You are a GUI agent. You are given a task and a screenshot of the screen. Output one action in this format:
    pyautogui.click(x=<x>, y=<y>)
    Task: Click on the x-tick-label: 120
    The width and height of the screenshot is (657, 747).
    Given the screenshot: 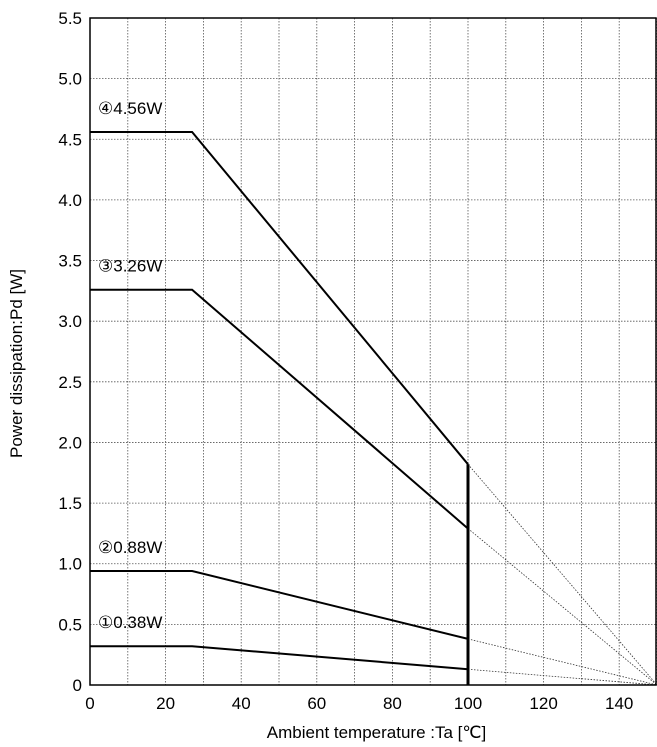 What is the action you would take?
    pyautogui.click(x=543, y=703)
    